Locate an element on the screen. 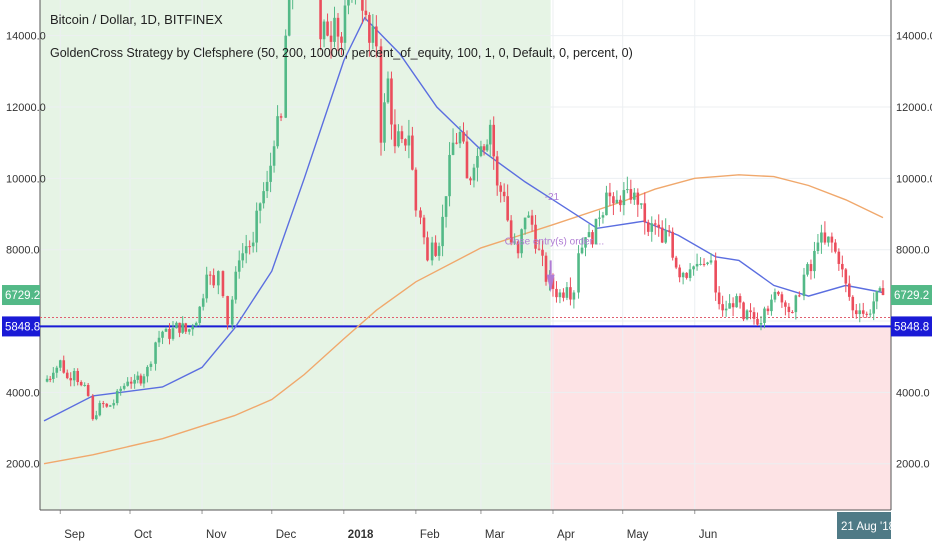 Image resolution: width=932 pixels, height=555 pixels. close-order-arrow is located at coordinates (550, 283).